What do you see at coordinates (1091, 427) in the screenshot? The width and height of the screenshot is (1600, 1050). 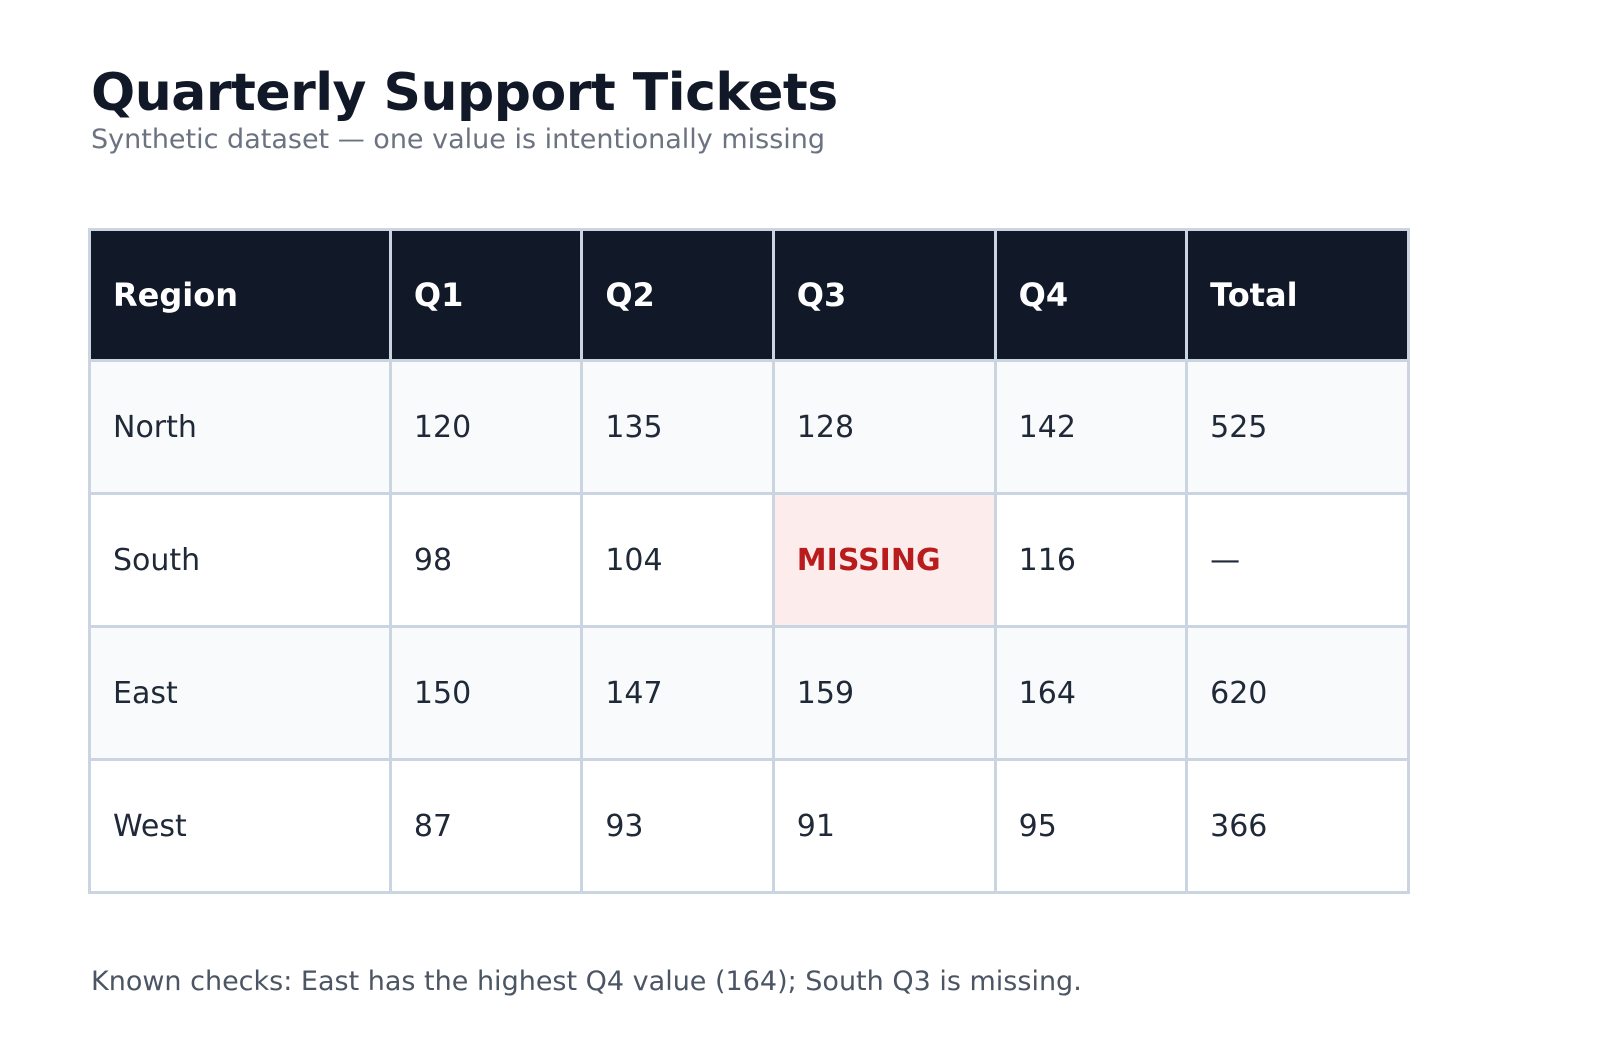 I see `cell-q4: 142` at bounding box center [1091, 427].